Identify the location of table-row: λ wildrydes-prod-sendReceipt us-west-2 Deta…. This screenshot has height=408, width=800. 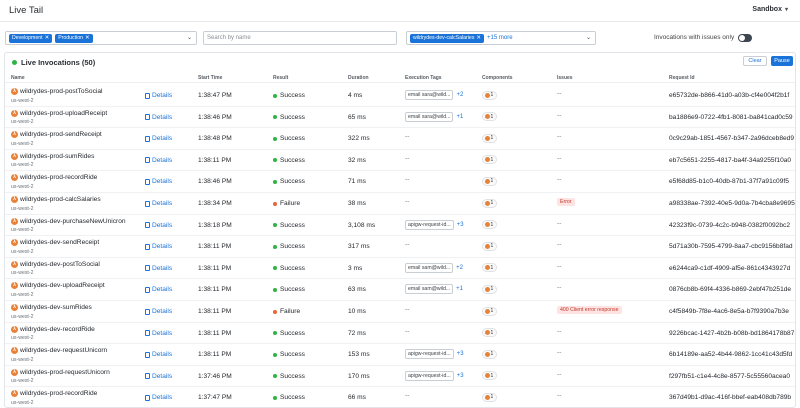
(400, 139).